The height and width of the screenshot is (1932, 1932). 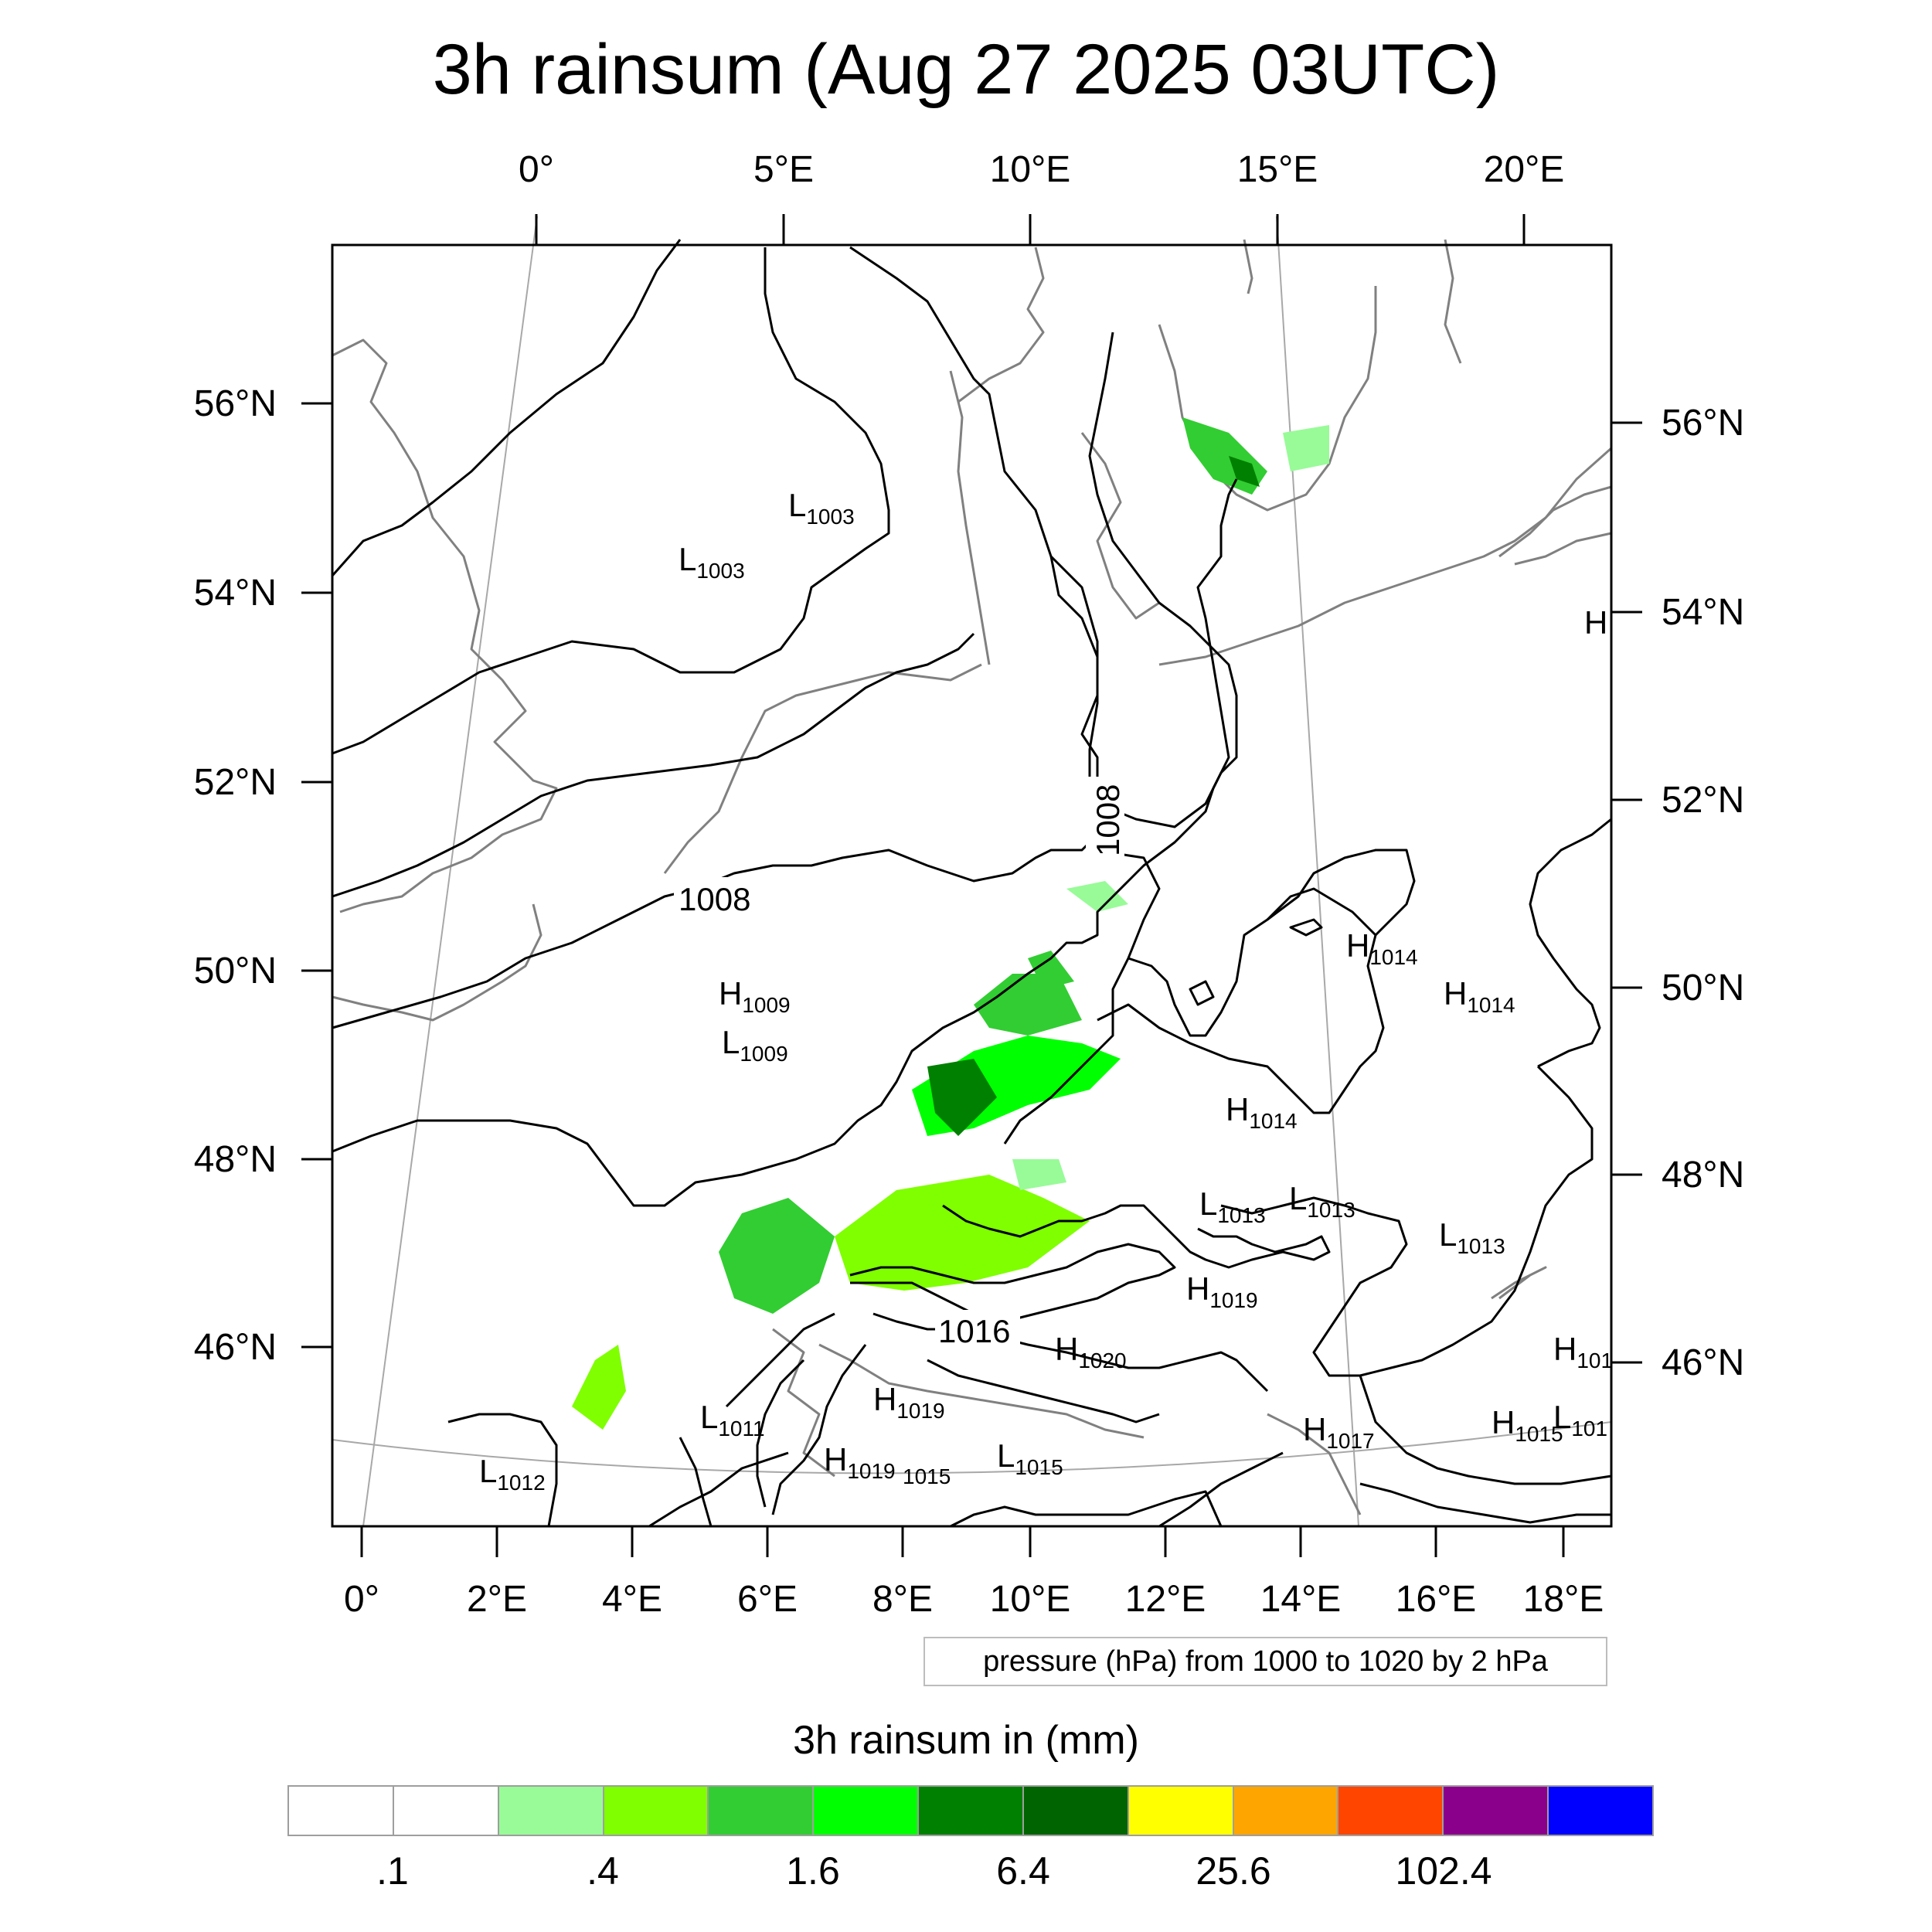 I want to click on pressure-system-label: L1012, so click(x=512, y=1474).